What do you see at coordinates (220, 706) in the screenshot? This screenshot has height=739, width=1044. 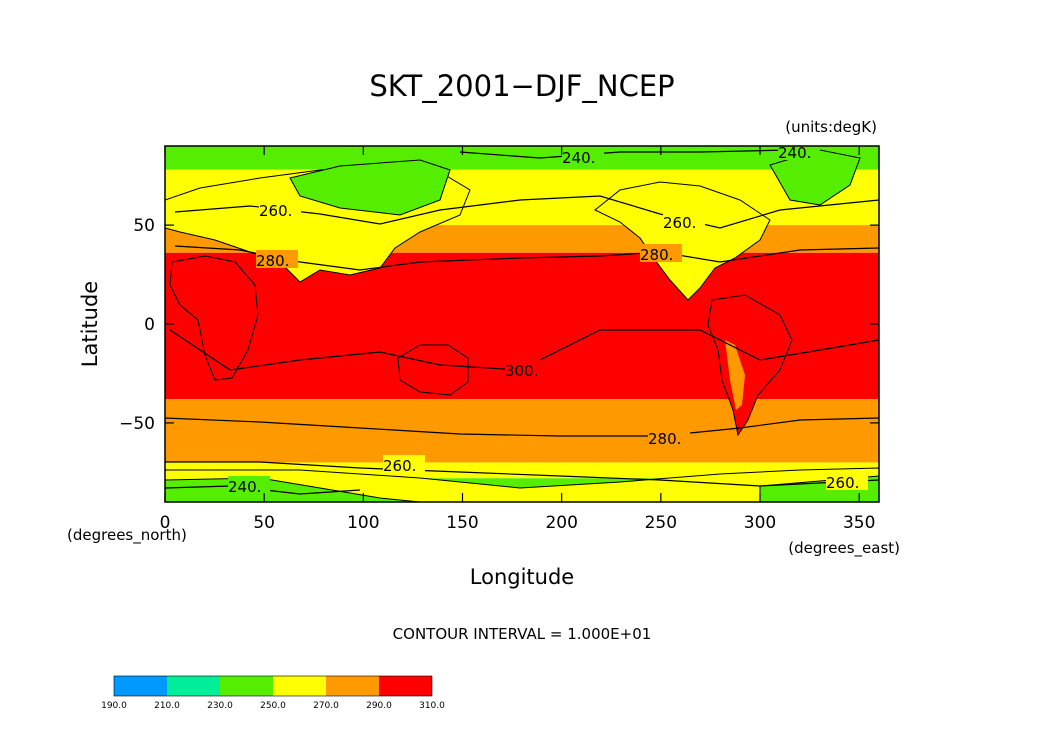 I see `colorbar-label: 230.0` at bounding box center [220, 706].